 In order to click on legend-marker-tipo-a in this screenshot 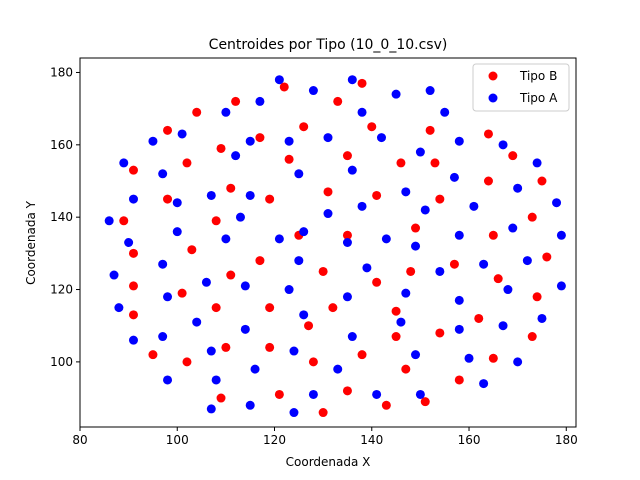, I will do `click(493, 98)`.